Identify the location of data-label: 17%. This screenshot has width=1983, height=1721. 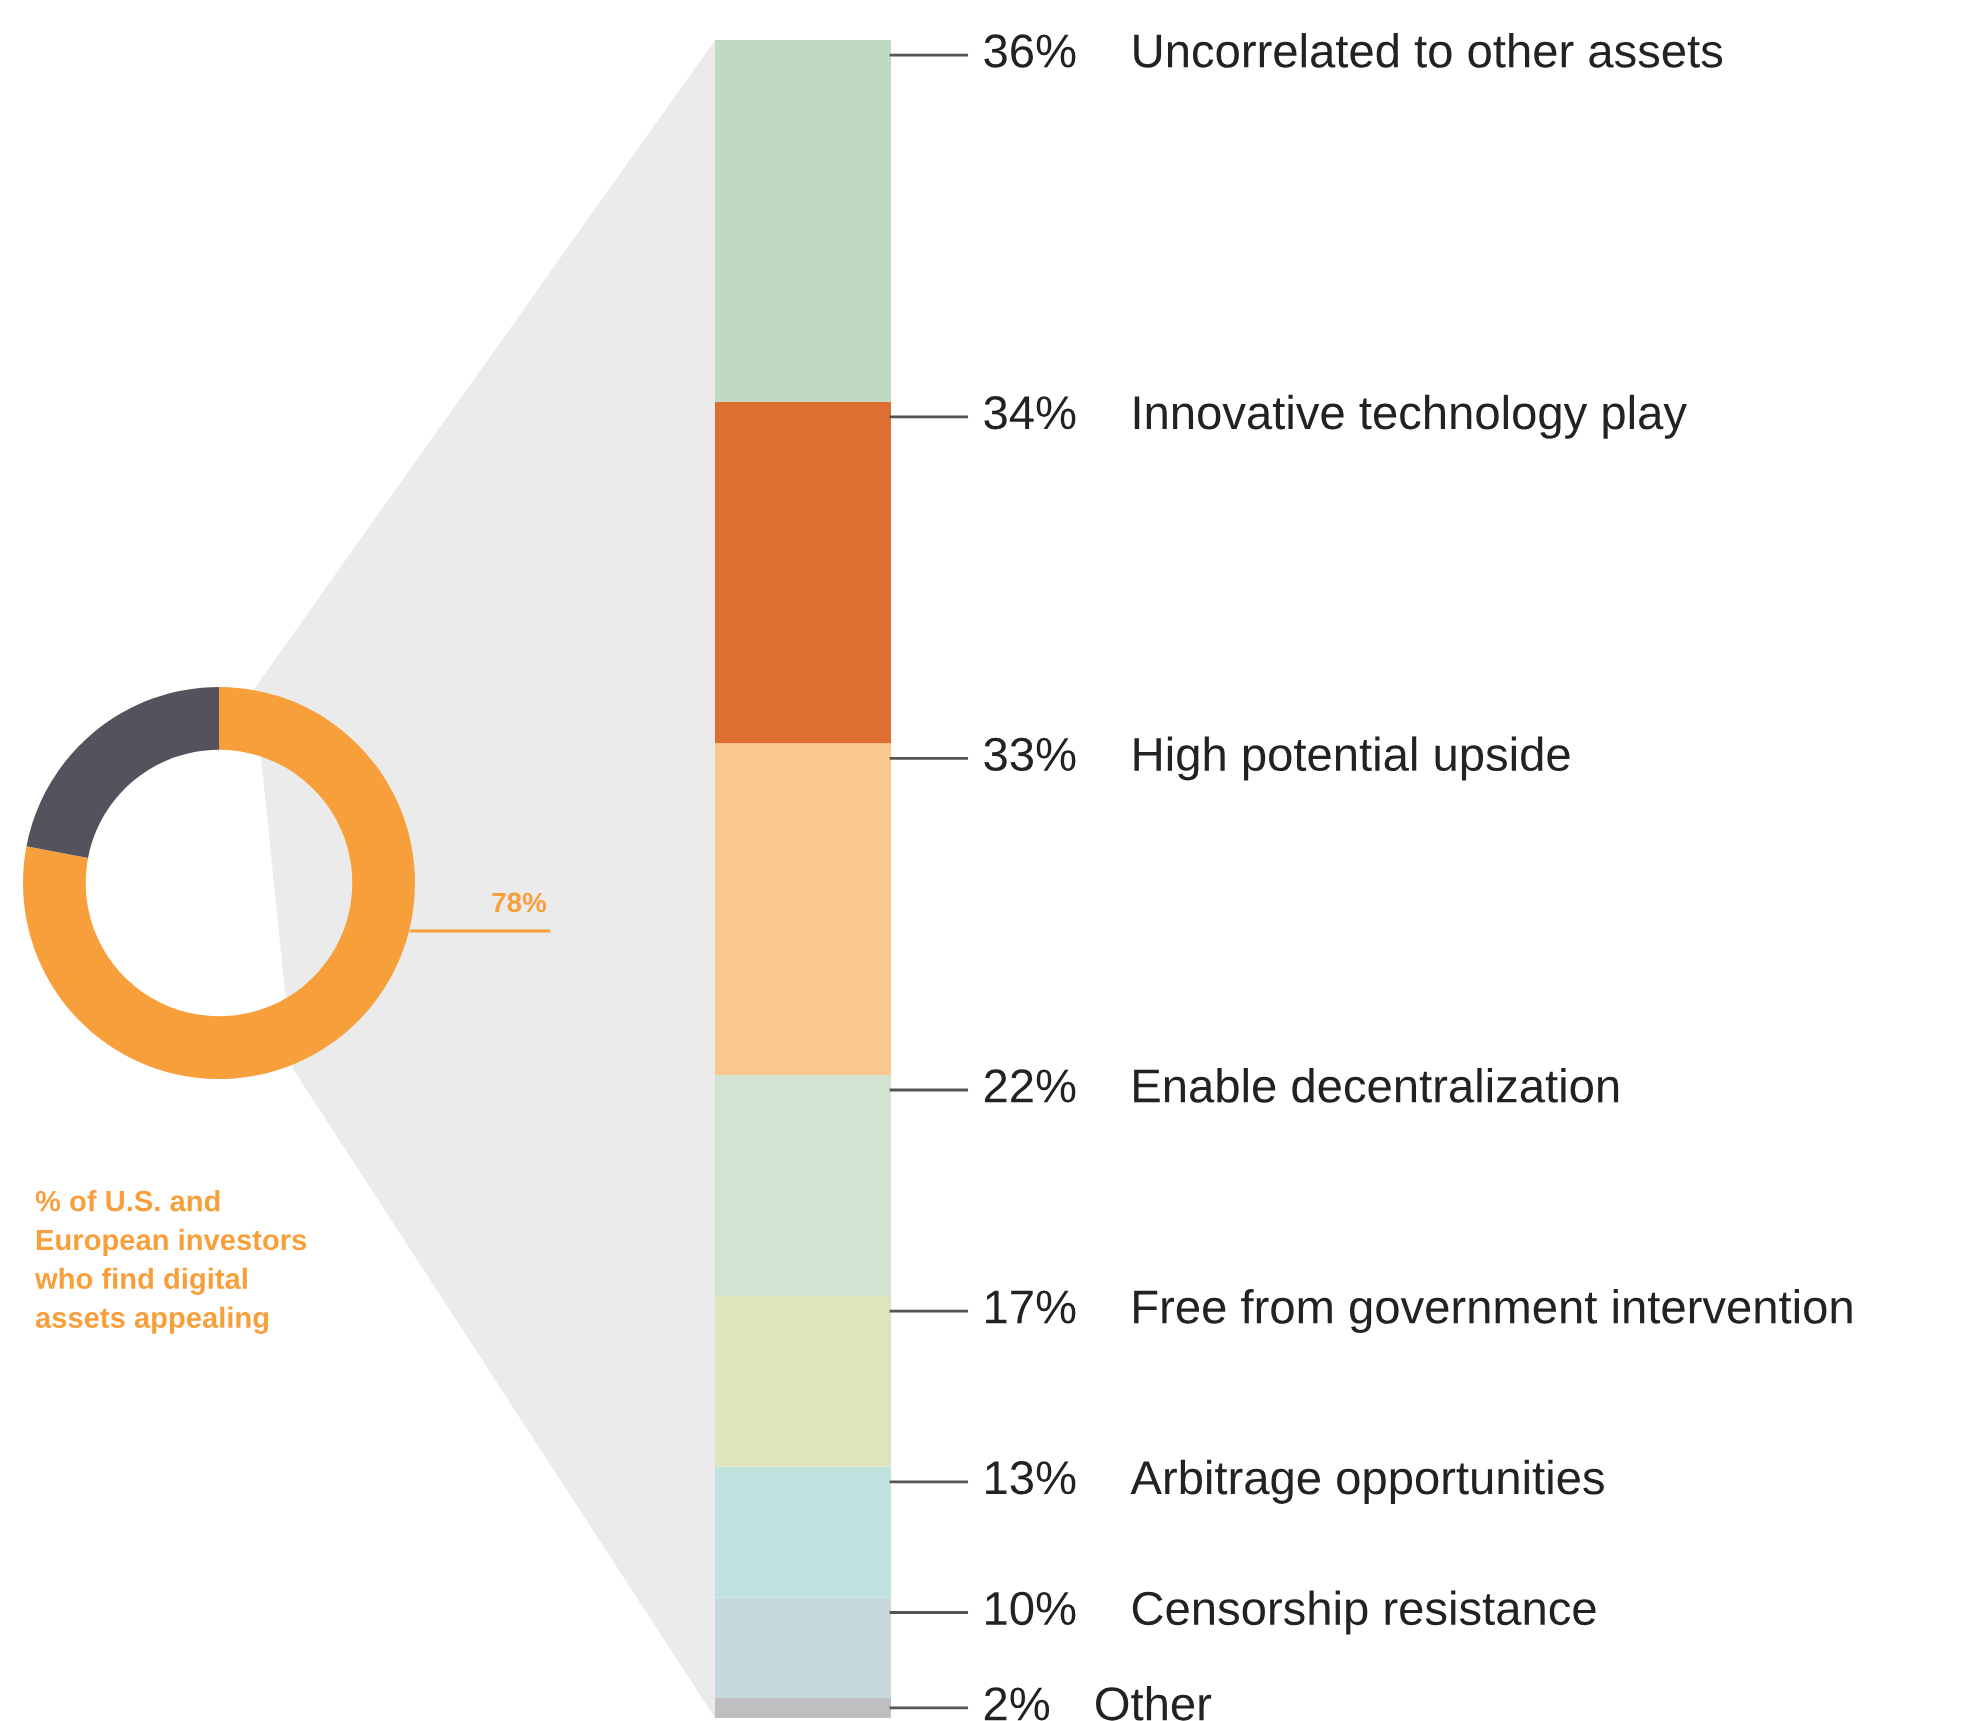
(1031, 1307).